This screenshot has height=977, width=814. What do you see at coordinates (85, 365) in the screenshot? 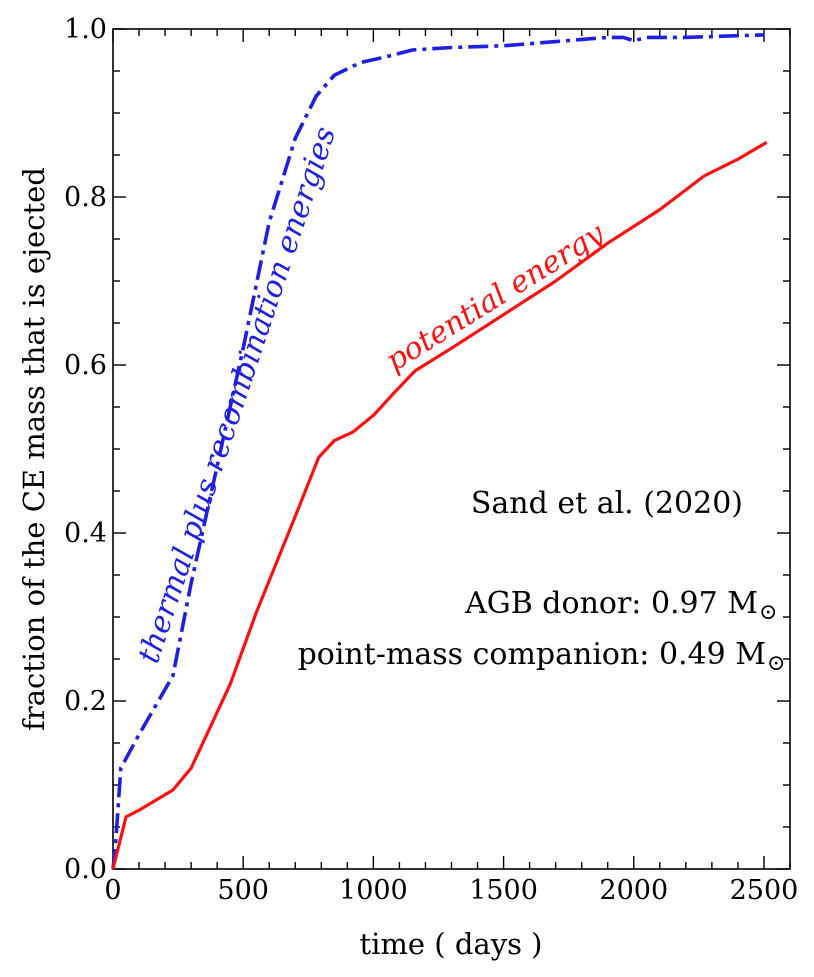
I see `y-tick-label: 0.6` at bounding box center [85, 365].